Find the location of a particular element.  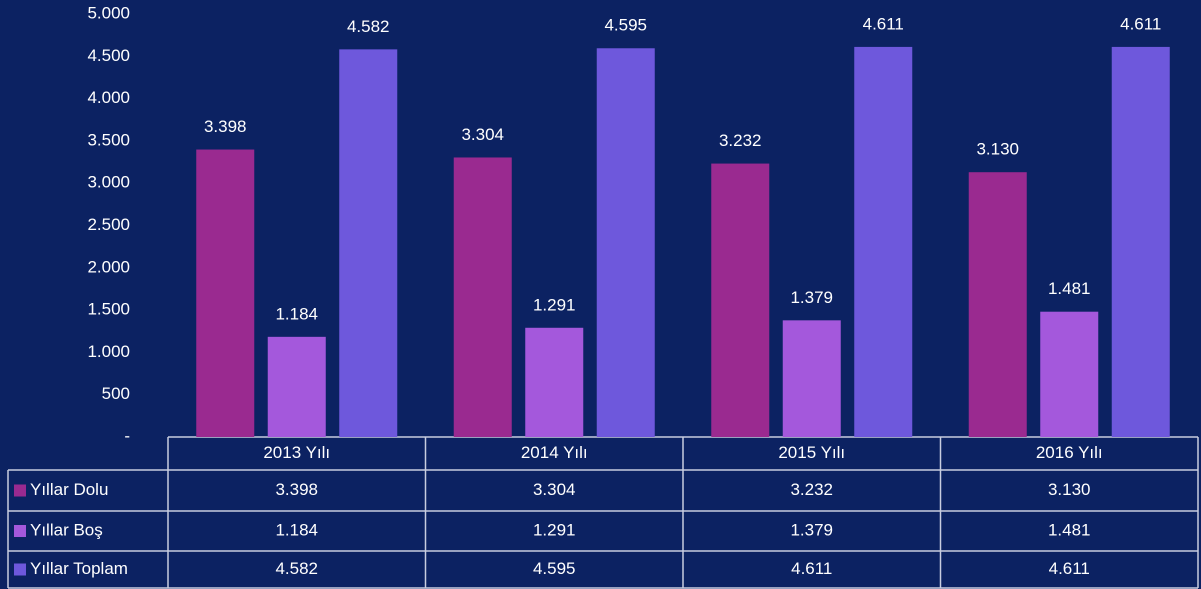

y-tick-label: 4.000 is located at coordinates (108, 97).